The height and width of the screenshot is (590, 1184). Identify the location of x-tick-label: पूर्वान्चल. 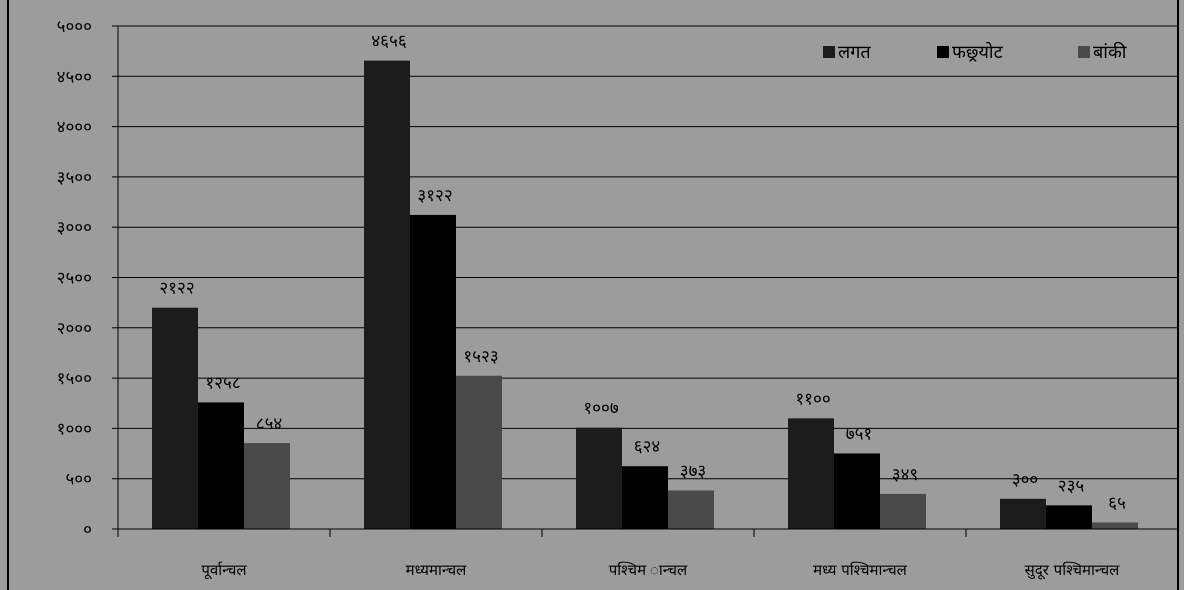
(224, 570).